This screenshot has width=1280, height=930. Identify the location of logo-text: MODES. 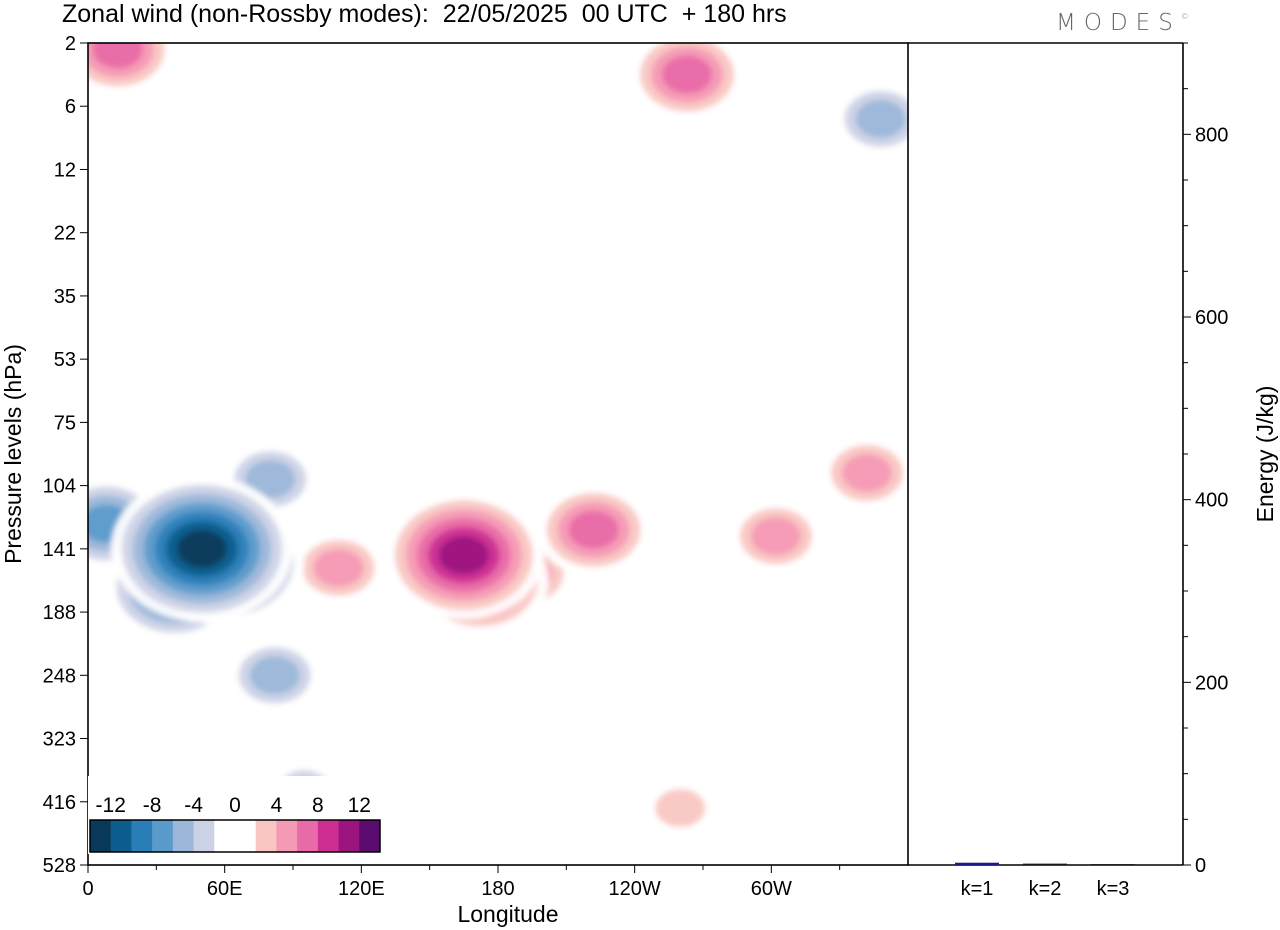
(1118, 23).